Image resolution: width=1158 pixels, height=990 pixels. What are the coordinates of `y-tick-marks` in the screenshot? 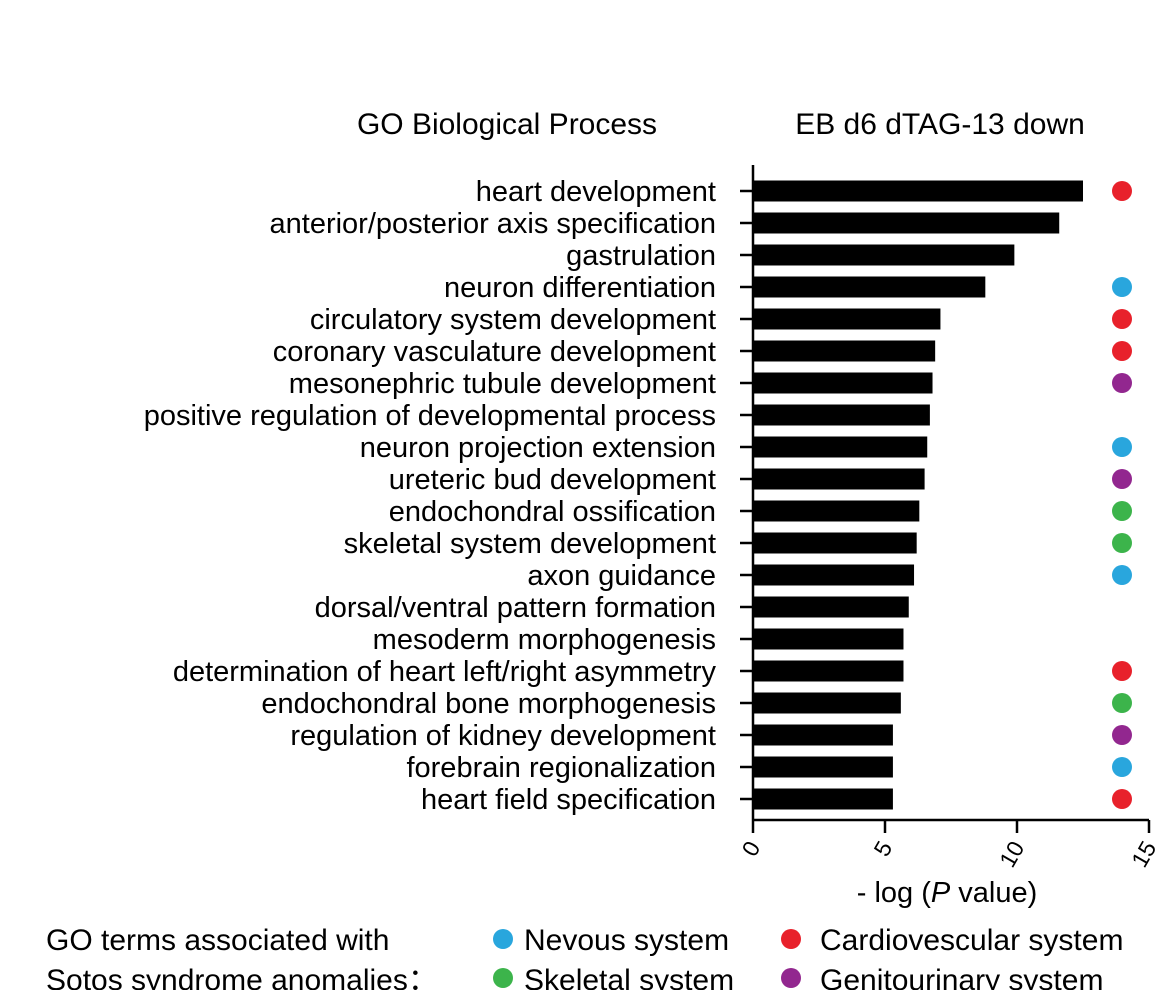 It's located at (746, 495).